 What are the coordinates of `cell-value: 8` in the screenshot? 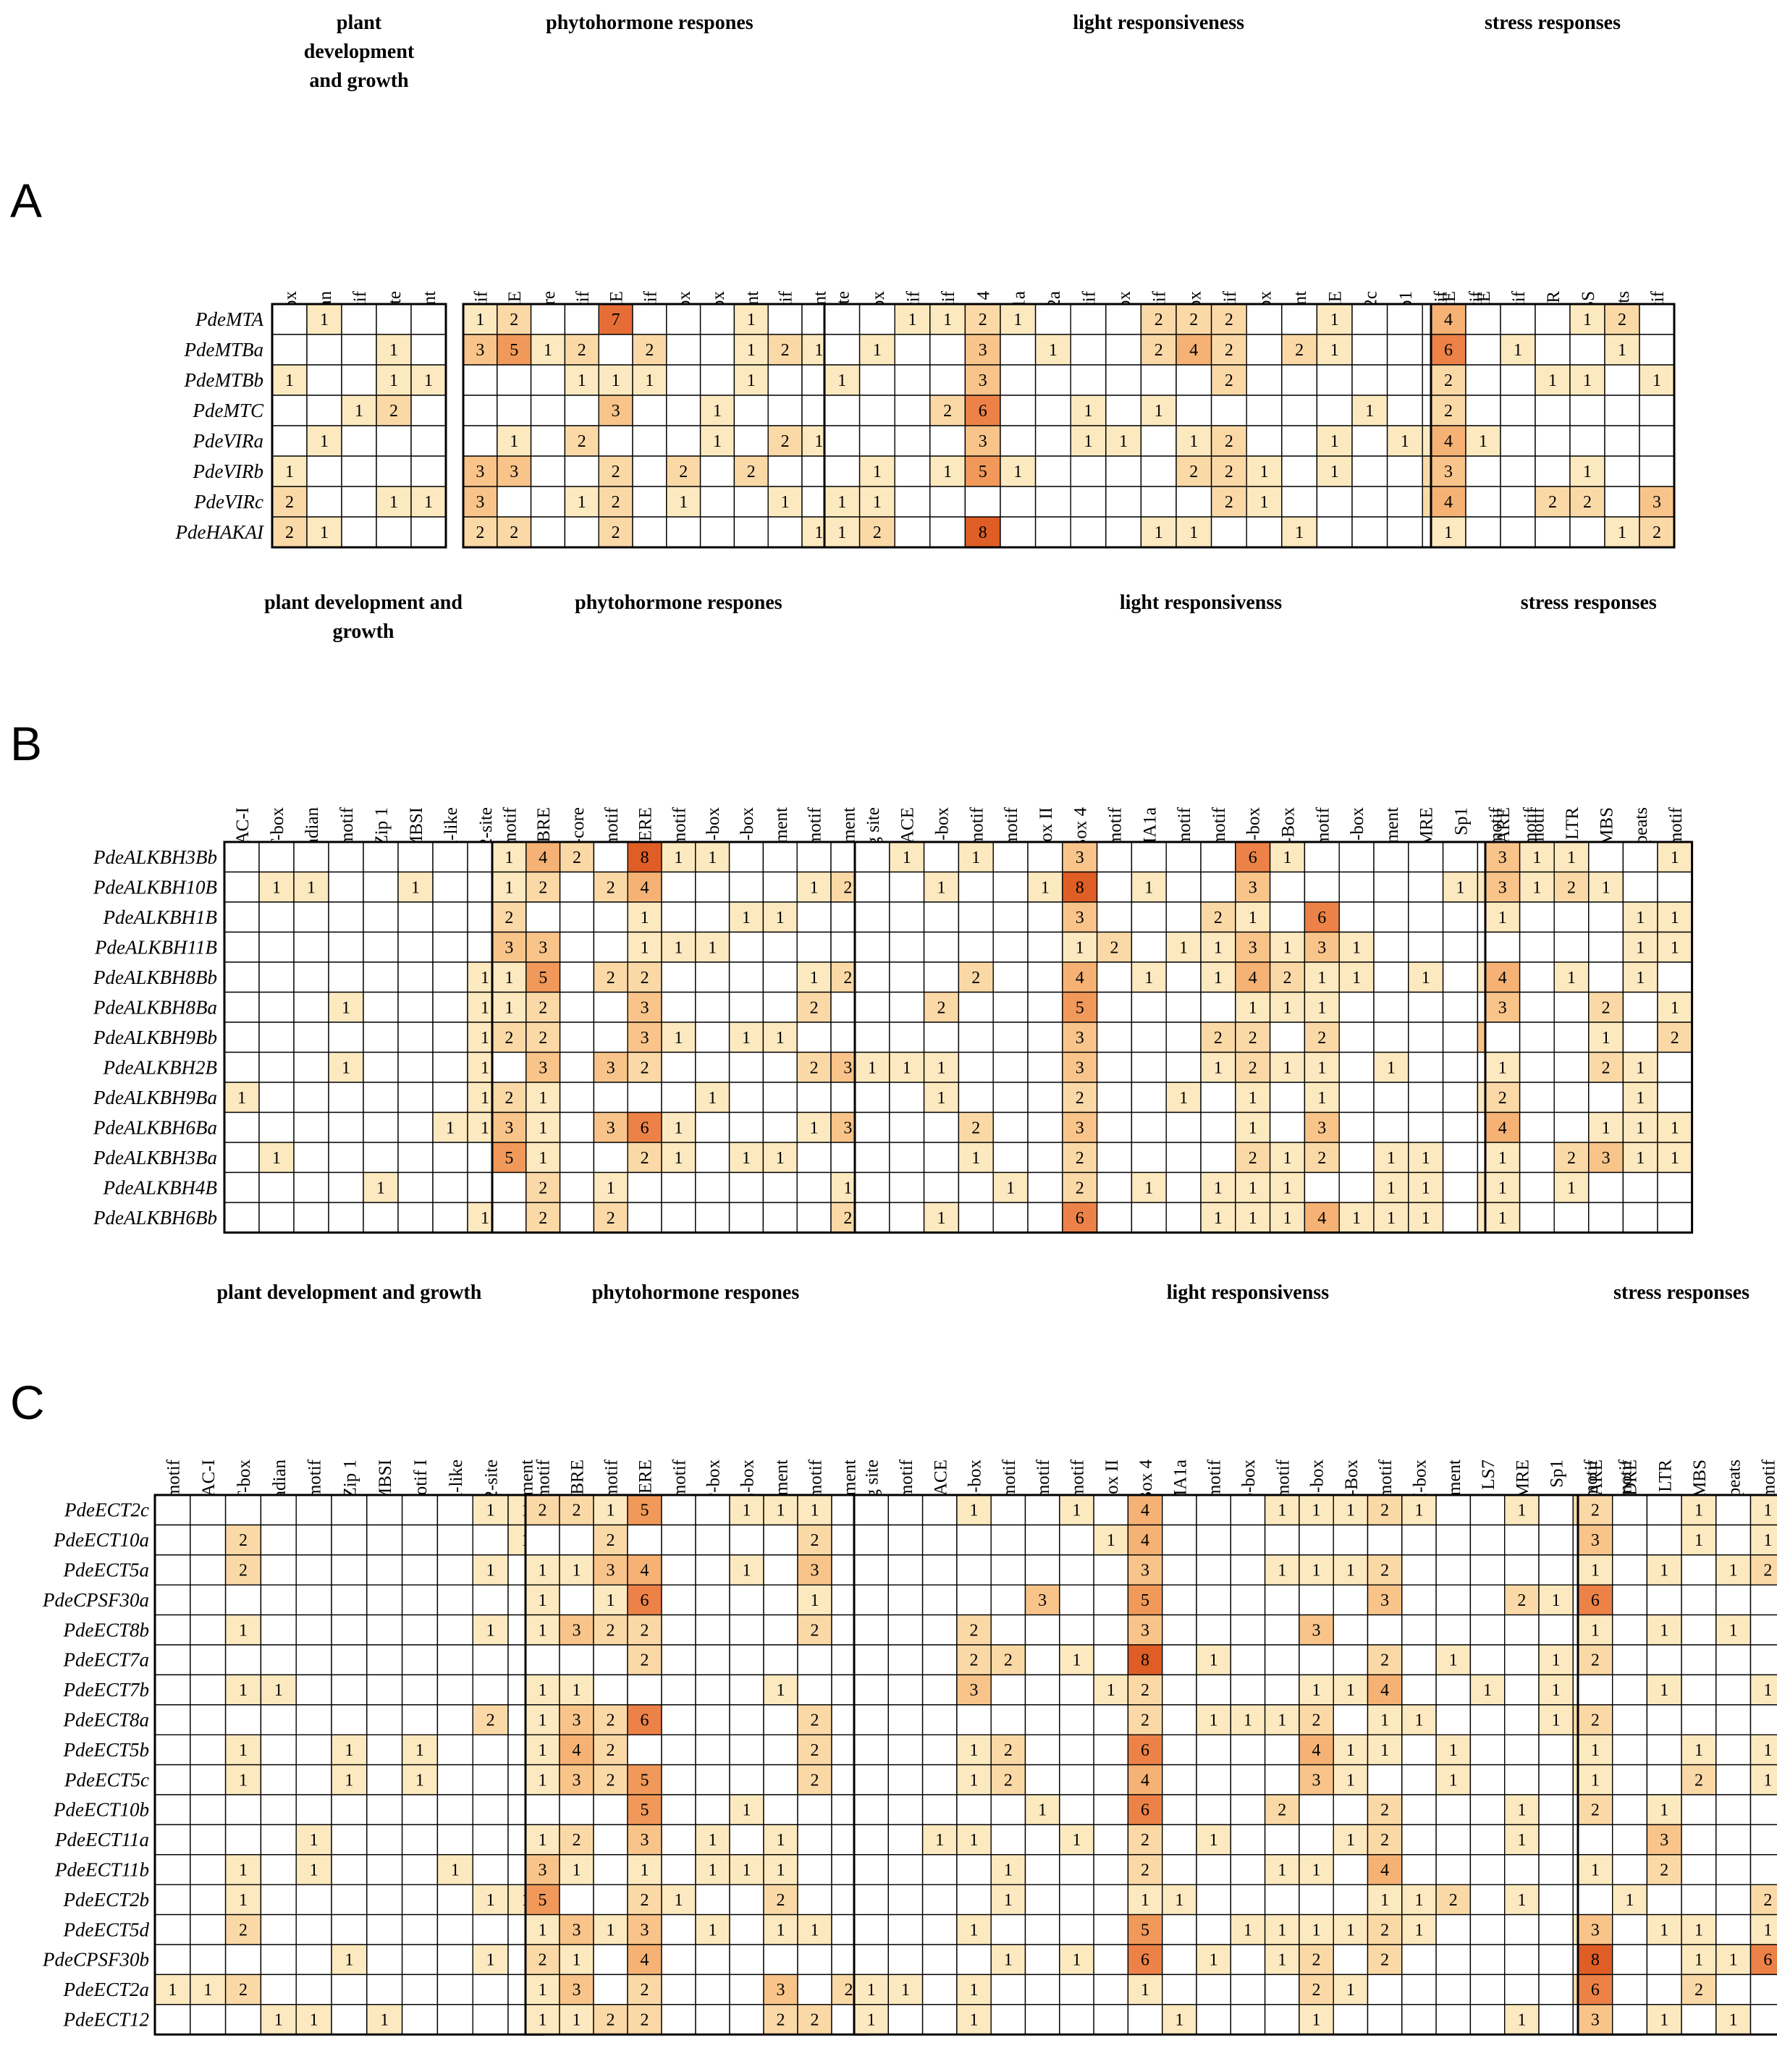 It's located at (1080, 887).